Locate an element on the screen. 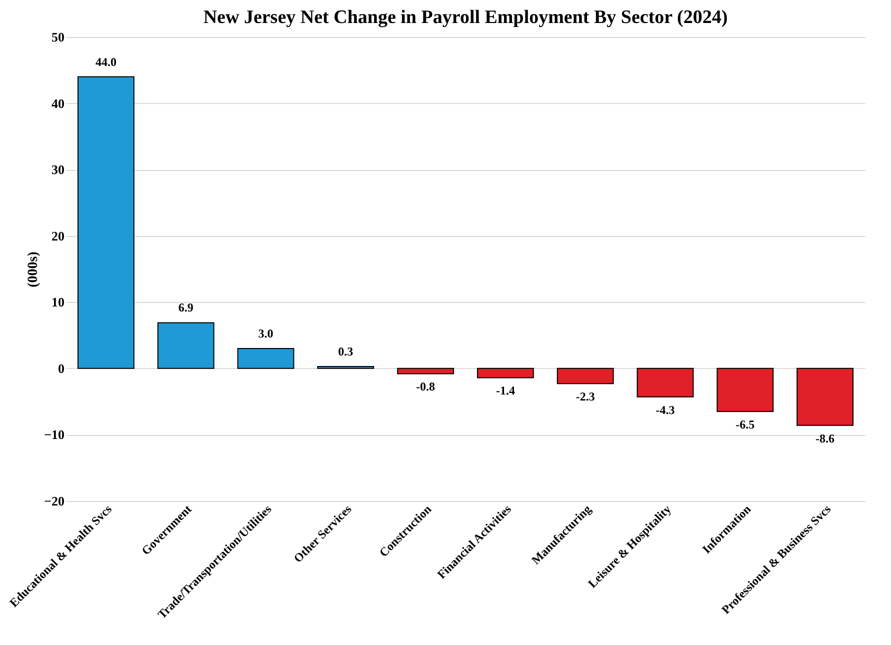 Image resolution: width=891 pixels, height=645 pixels. y-tick-label: −20 is located at coordinates (54, 501).